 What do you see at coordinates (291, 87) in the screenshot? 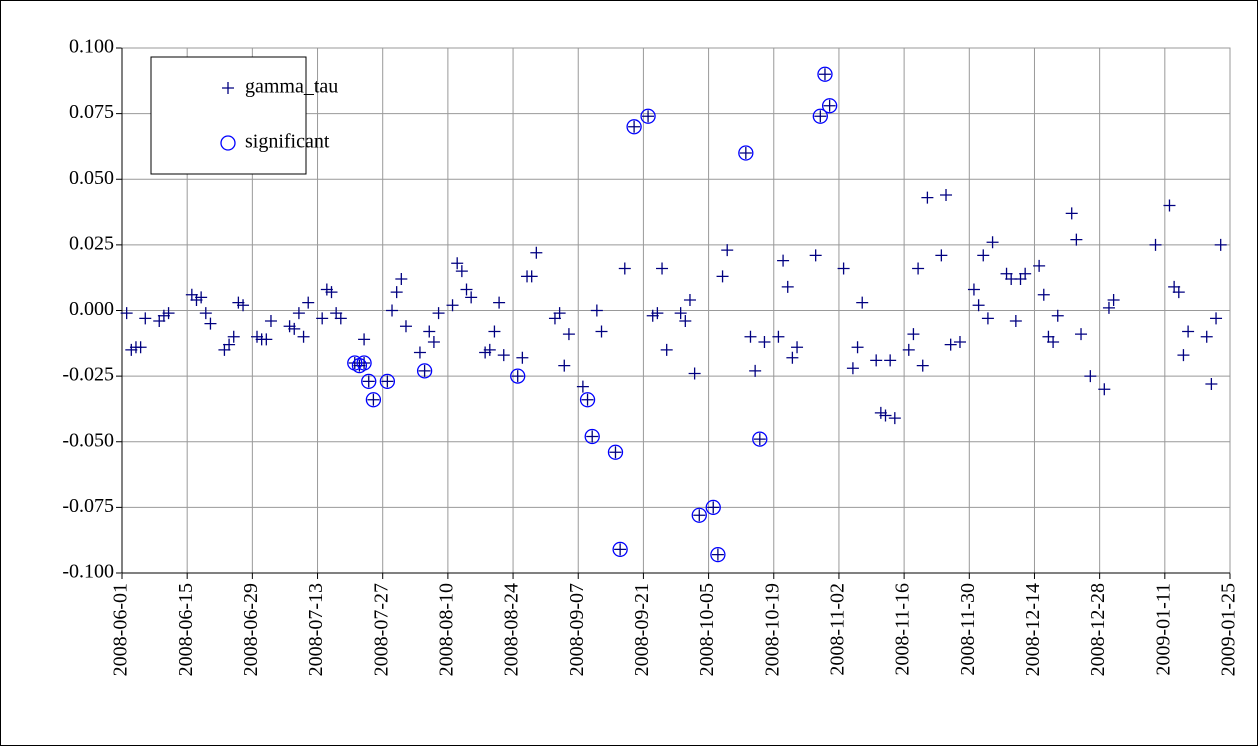
I see `legend-label: gamma_tau` at bounding box center [291, 87].